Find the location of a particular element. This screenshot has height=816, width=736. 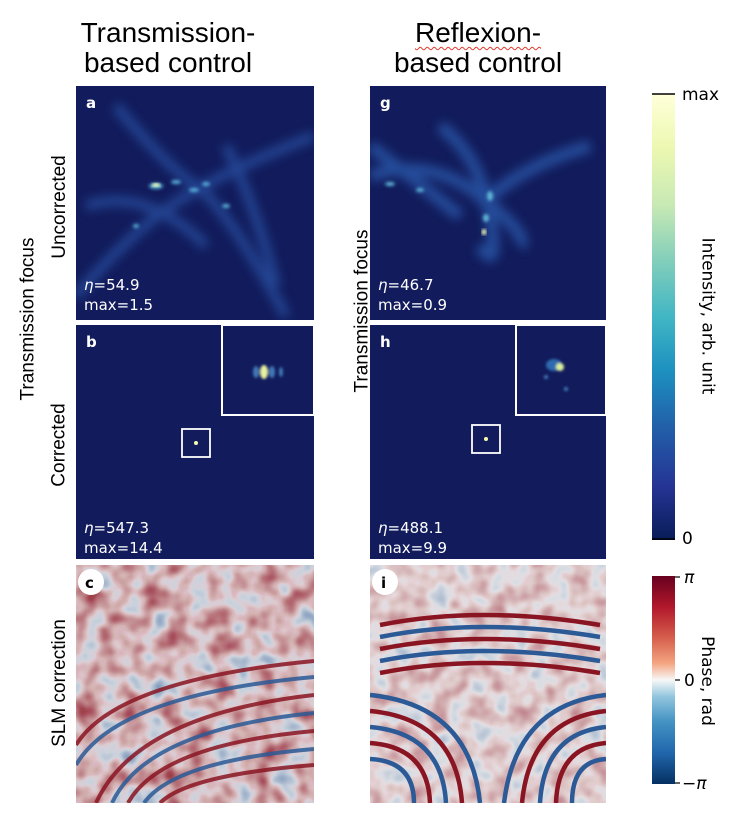

panel-label: g is located at coordinates (385, 103).